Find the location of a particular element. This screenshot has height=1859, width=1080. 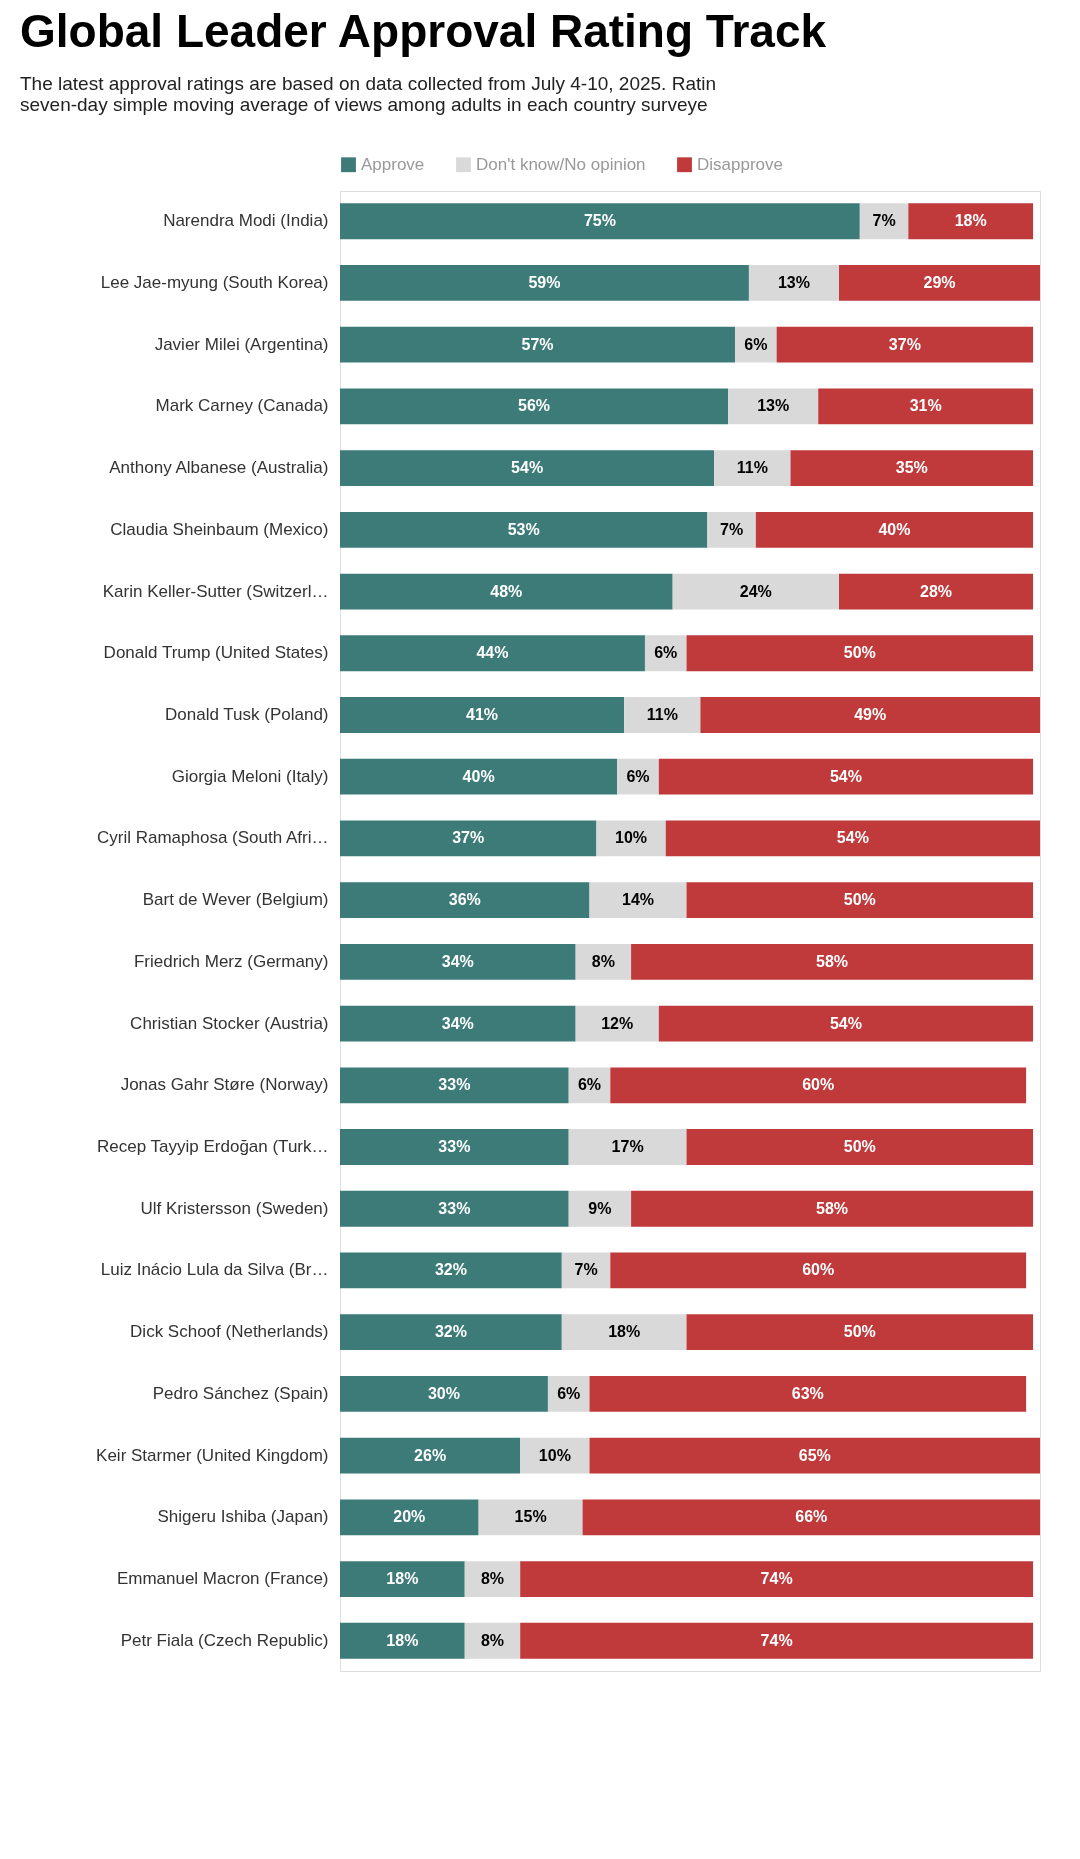

data-label: 10% is located at coordinates (554, 1455).